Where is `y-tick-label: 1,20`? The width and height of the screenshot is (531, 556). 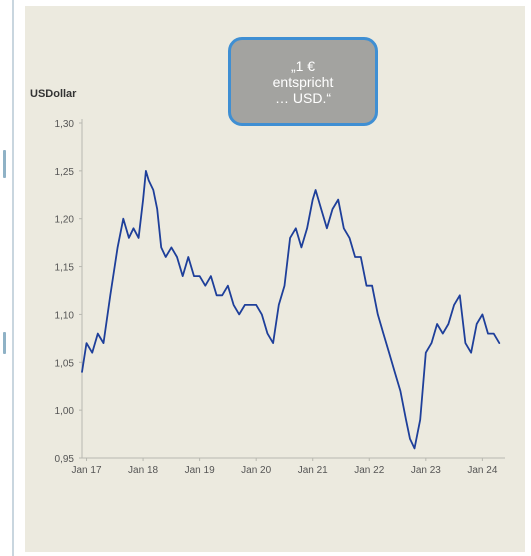
y-tick-label: 1,20 is located at coordinates (65, 220).